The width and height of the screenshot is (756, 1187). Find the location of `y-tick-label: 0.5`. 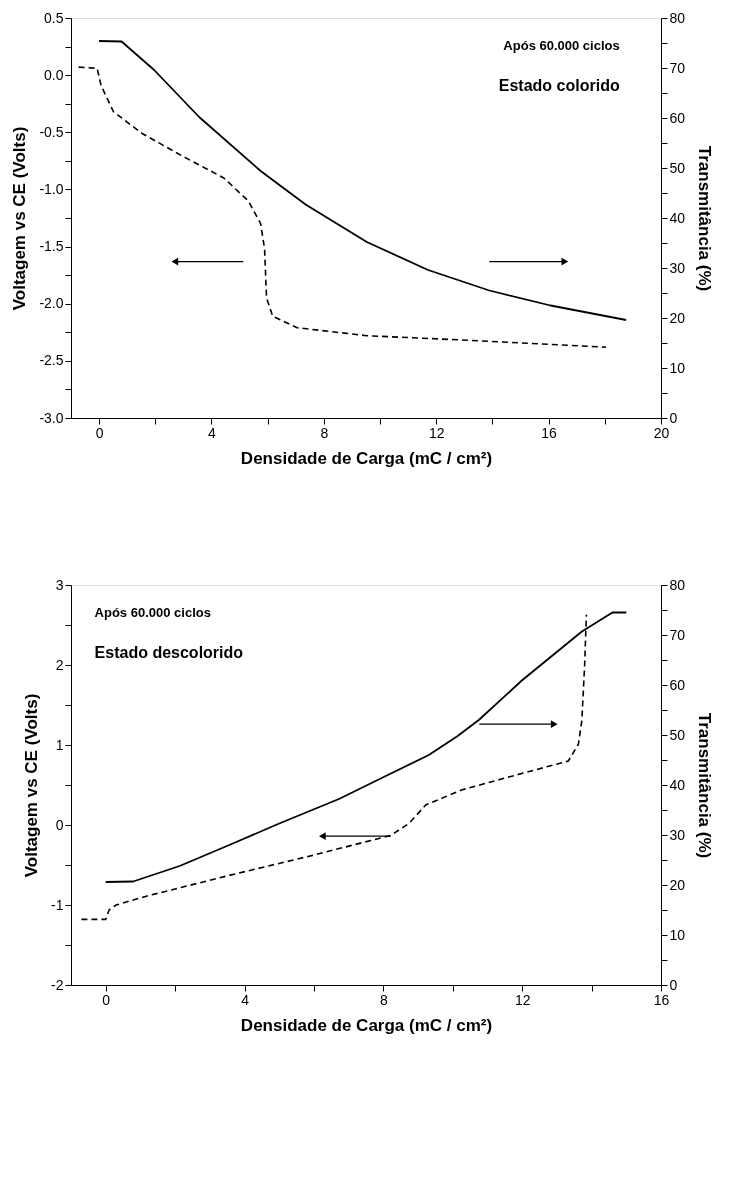

y-tick-label: 0.5 is located at coordinates (54, 17).